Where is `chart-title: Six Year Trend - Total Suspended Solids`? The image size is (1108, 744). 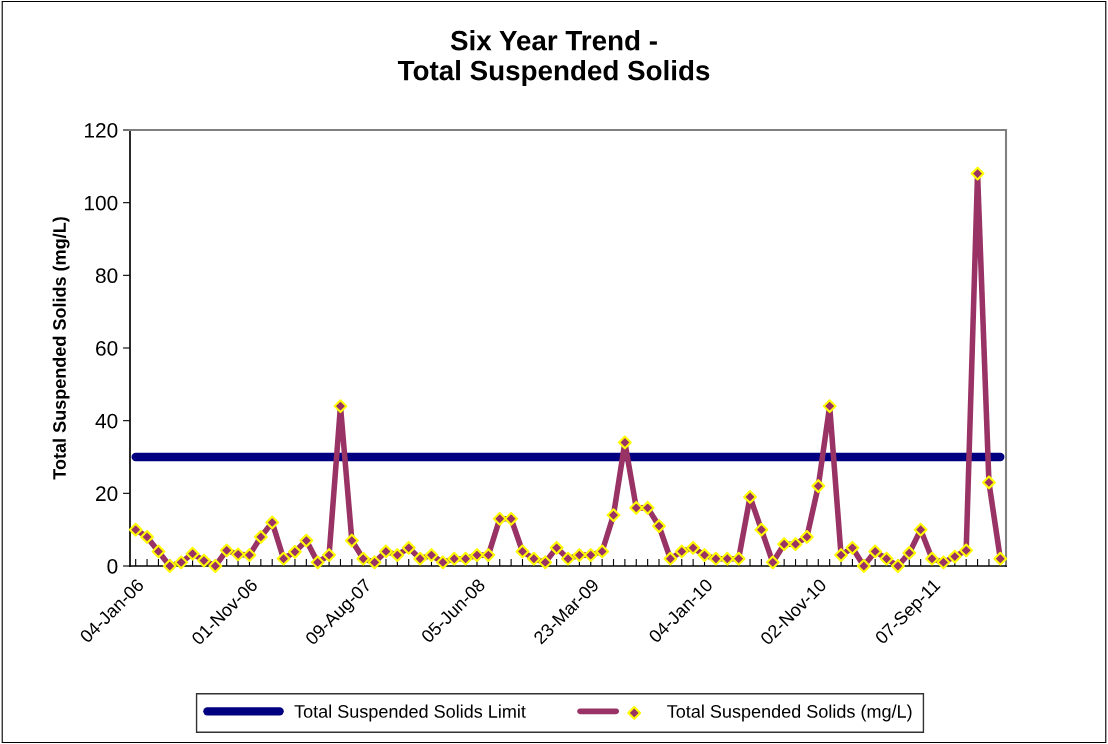 chart-title: Six Year Trend - Total Suspended Solids is located at coordinates (553, 58).